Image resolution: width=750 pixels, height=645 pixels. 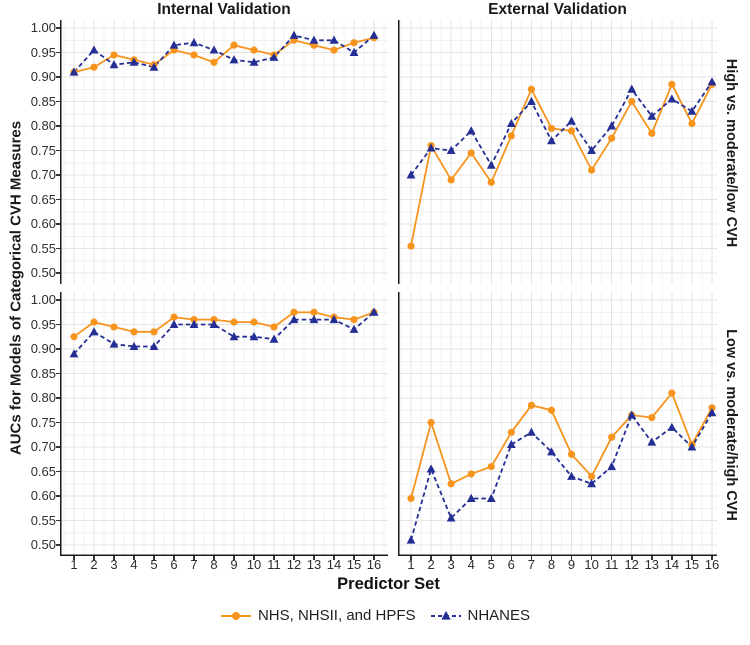 I want to click on x-tick-label: 16, so click(x=712, y=564).